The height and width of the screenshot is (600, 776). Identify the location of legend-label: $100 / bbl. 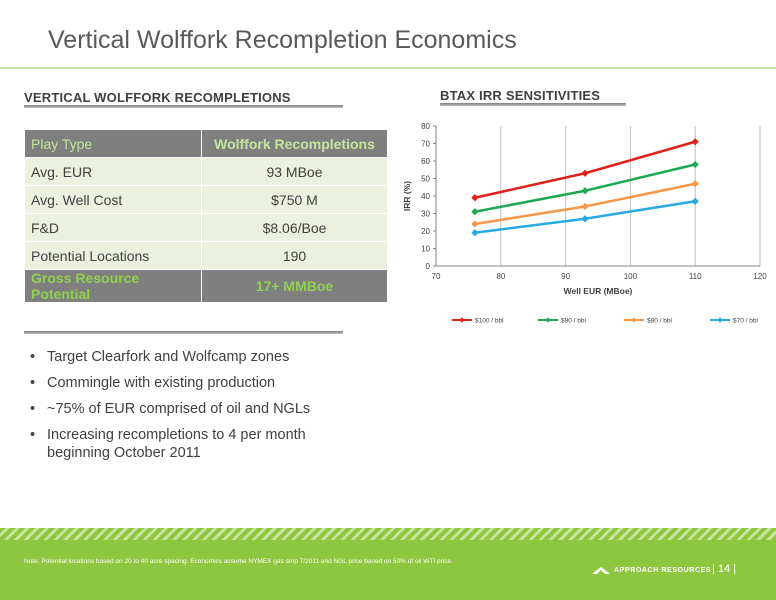
(489, 321).